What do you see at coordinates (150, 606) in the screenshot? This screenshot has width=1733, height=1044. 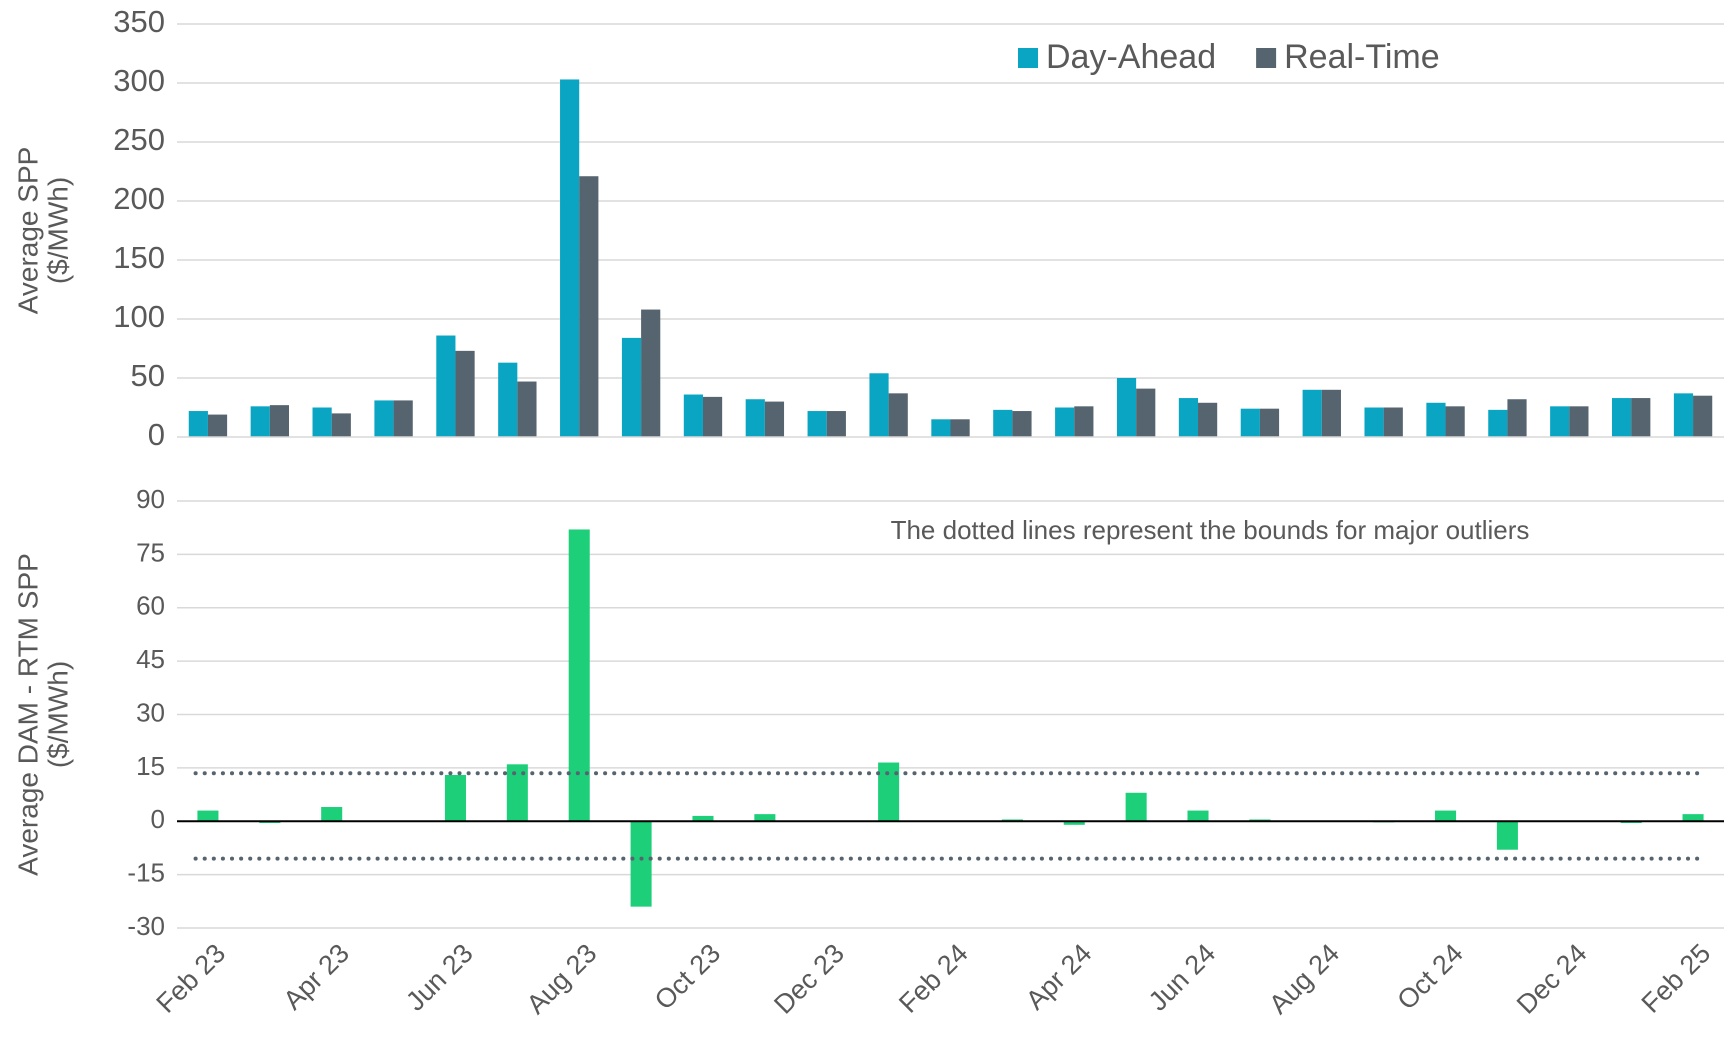 I see `y-tick-label: 60` at bounding box center [150, 606].